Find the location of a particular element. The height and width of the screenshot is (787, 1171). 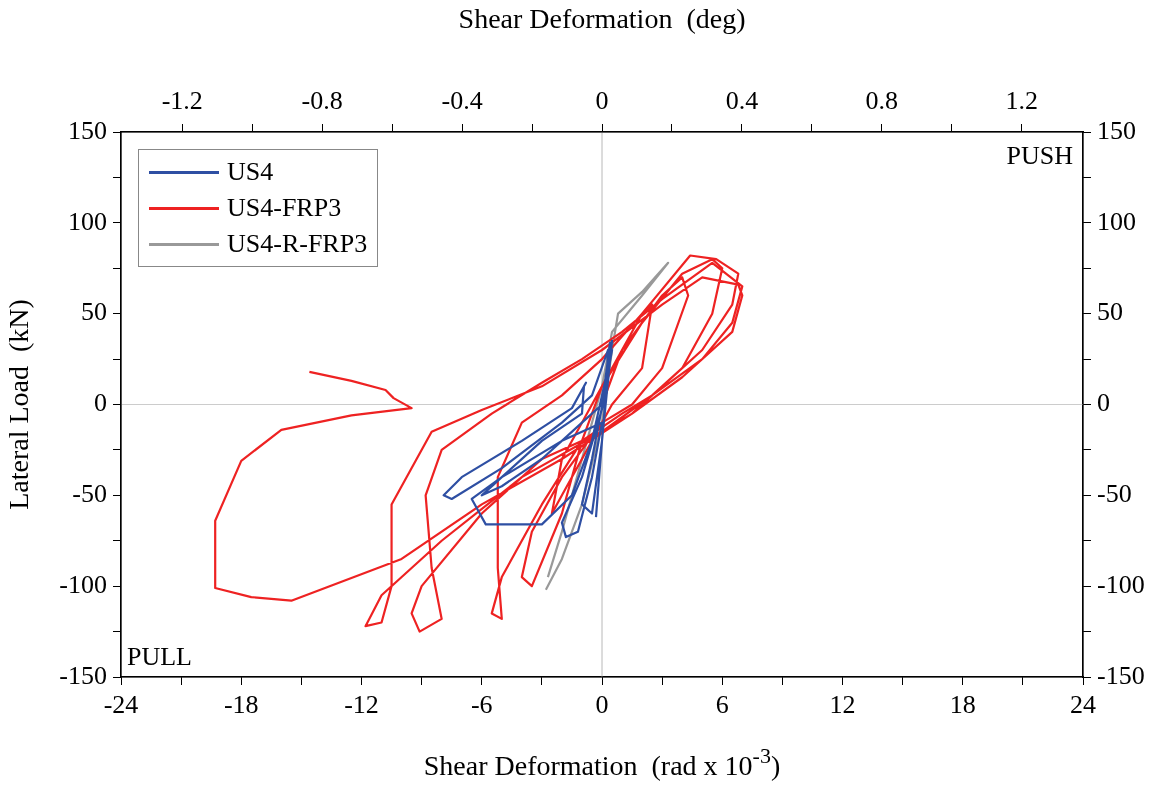

legend-label: US4-R-FRP3 is located at coordinates (297, 244).